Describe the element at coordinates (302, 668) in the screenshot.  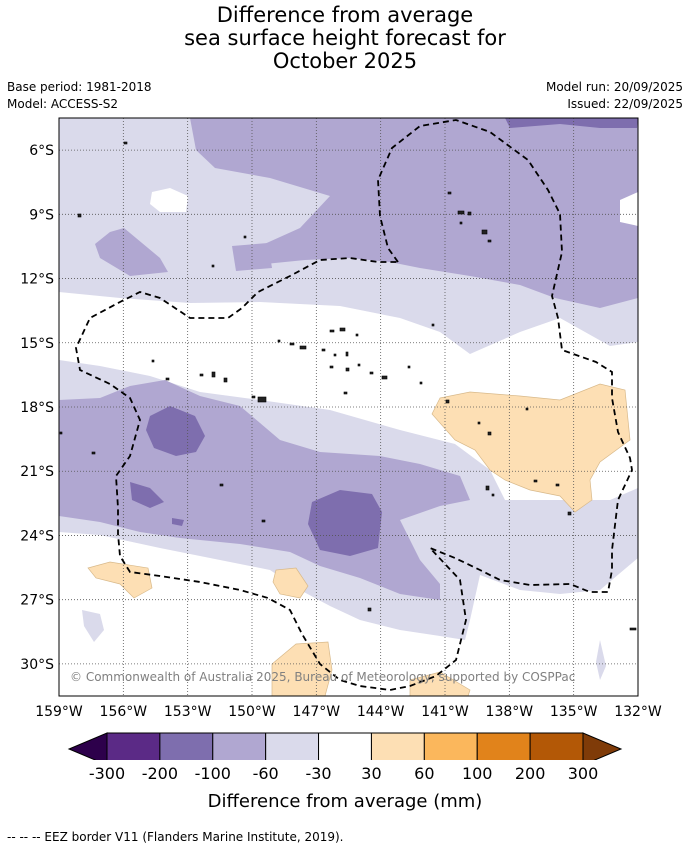
I see `contour-positive-south` at that location.